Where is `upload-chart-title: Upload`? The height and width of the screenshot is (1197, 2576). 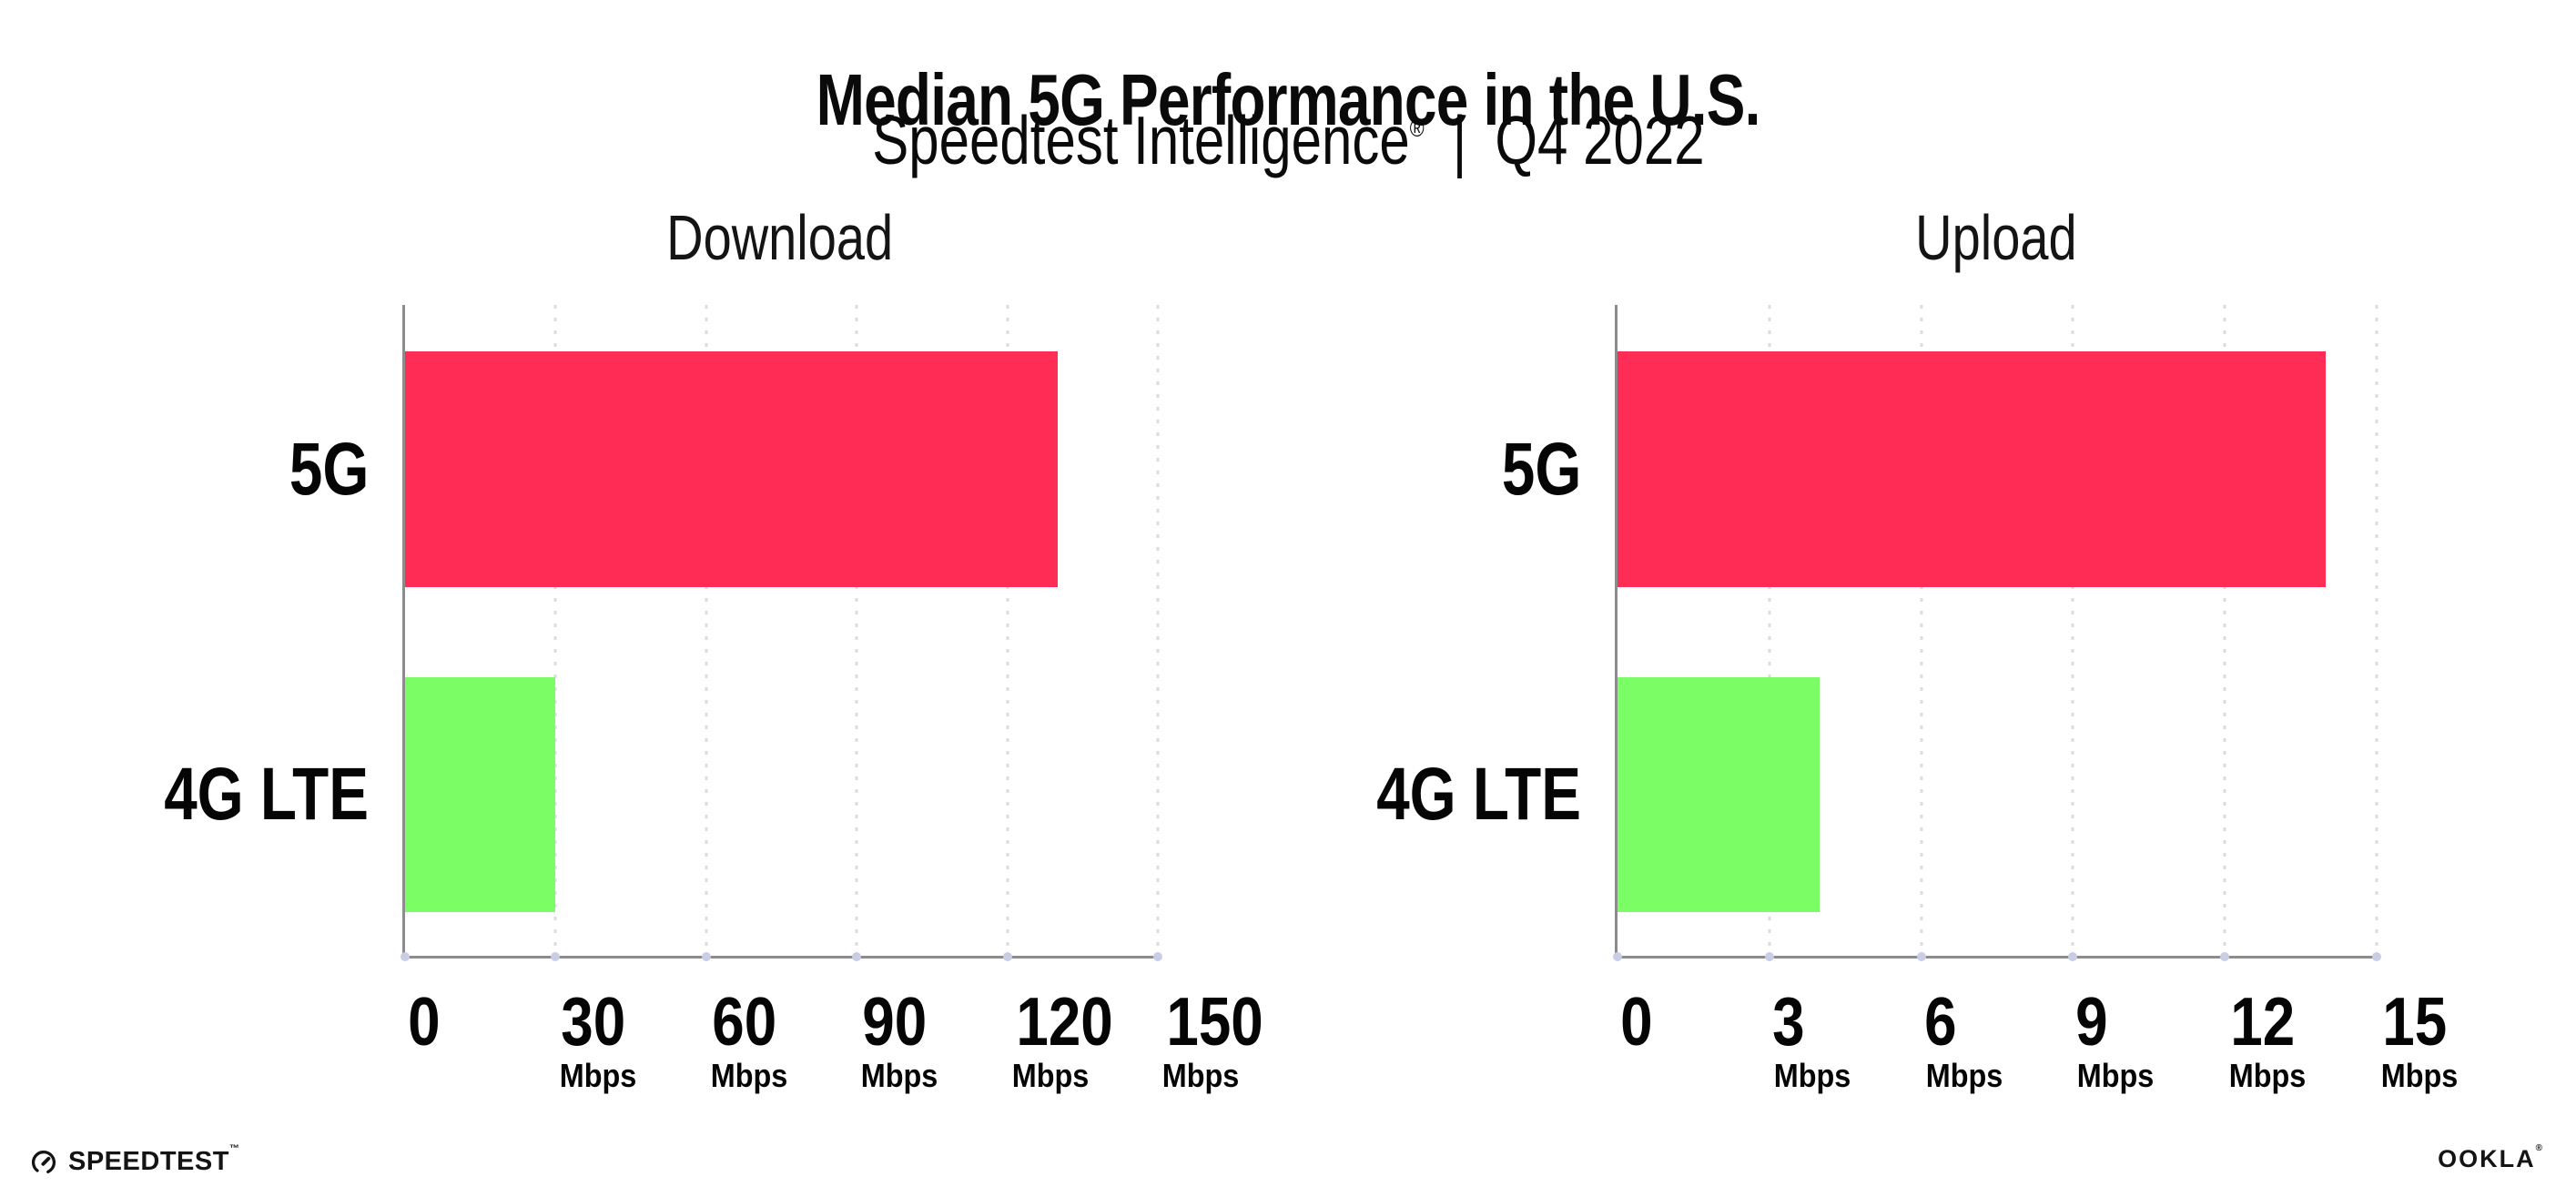 upload-chart-title: Upload is located at coordinates (1995, 238).